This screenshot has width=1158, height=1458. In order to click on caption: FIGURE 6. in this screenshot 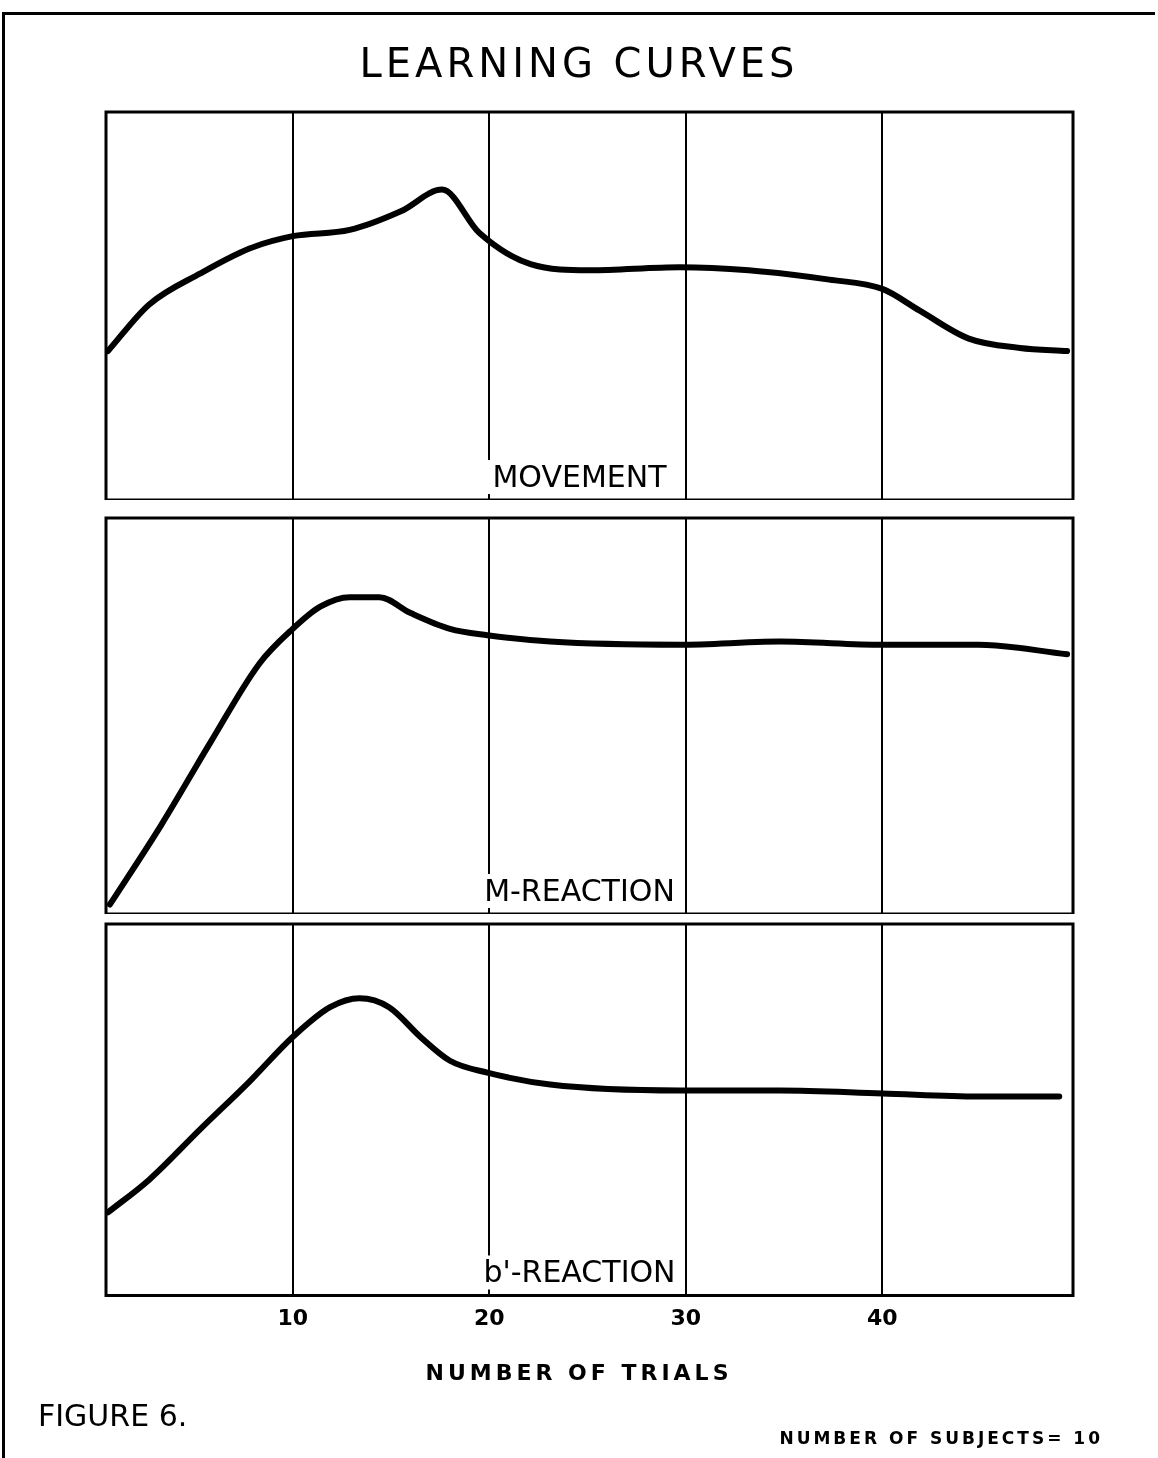, I will do `click(113, 1415)`.